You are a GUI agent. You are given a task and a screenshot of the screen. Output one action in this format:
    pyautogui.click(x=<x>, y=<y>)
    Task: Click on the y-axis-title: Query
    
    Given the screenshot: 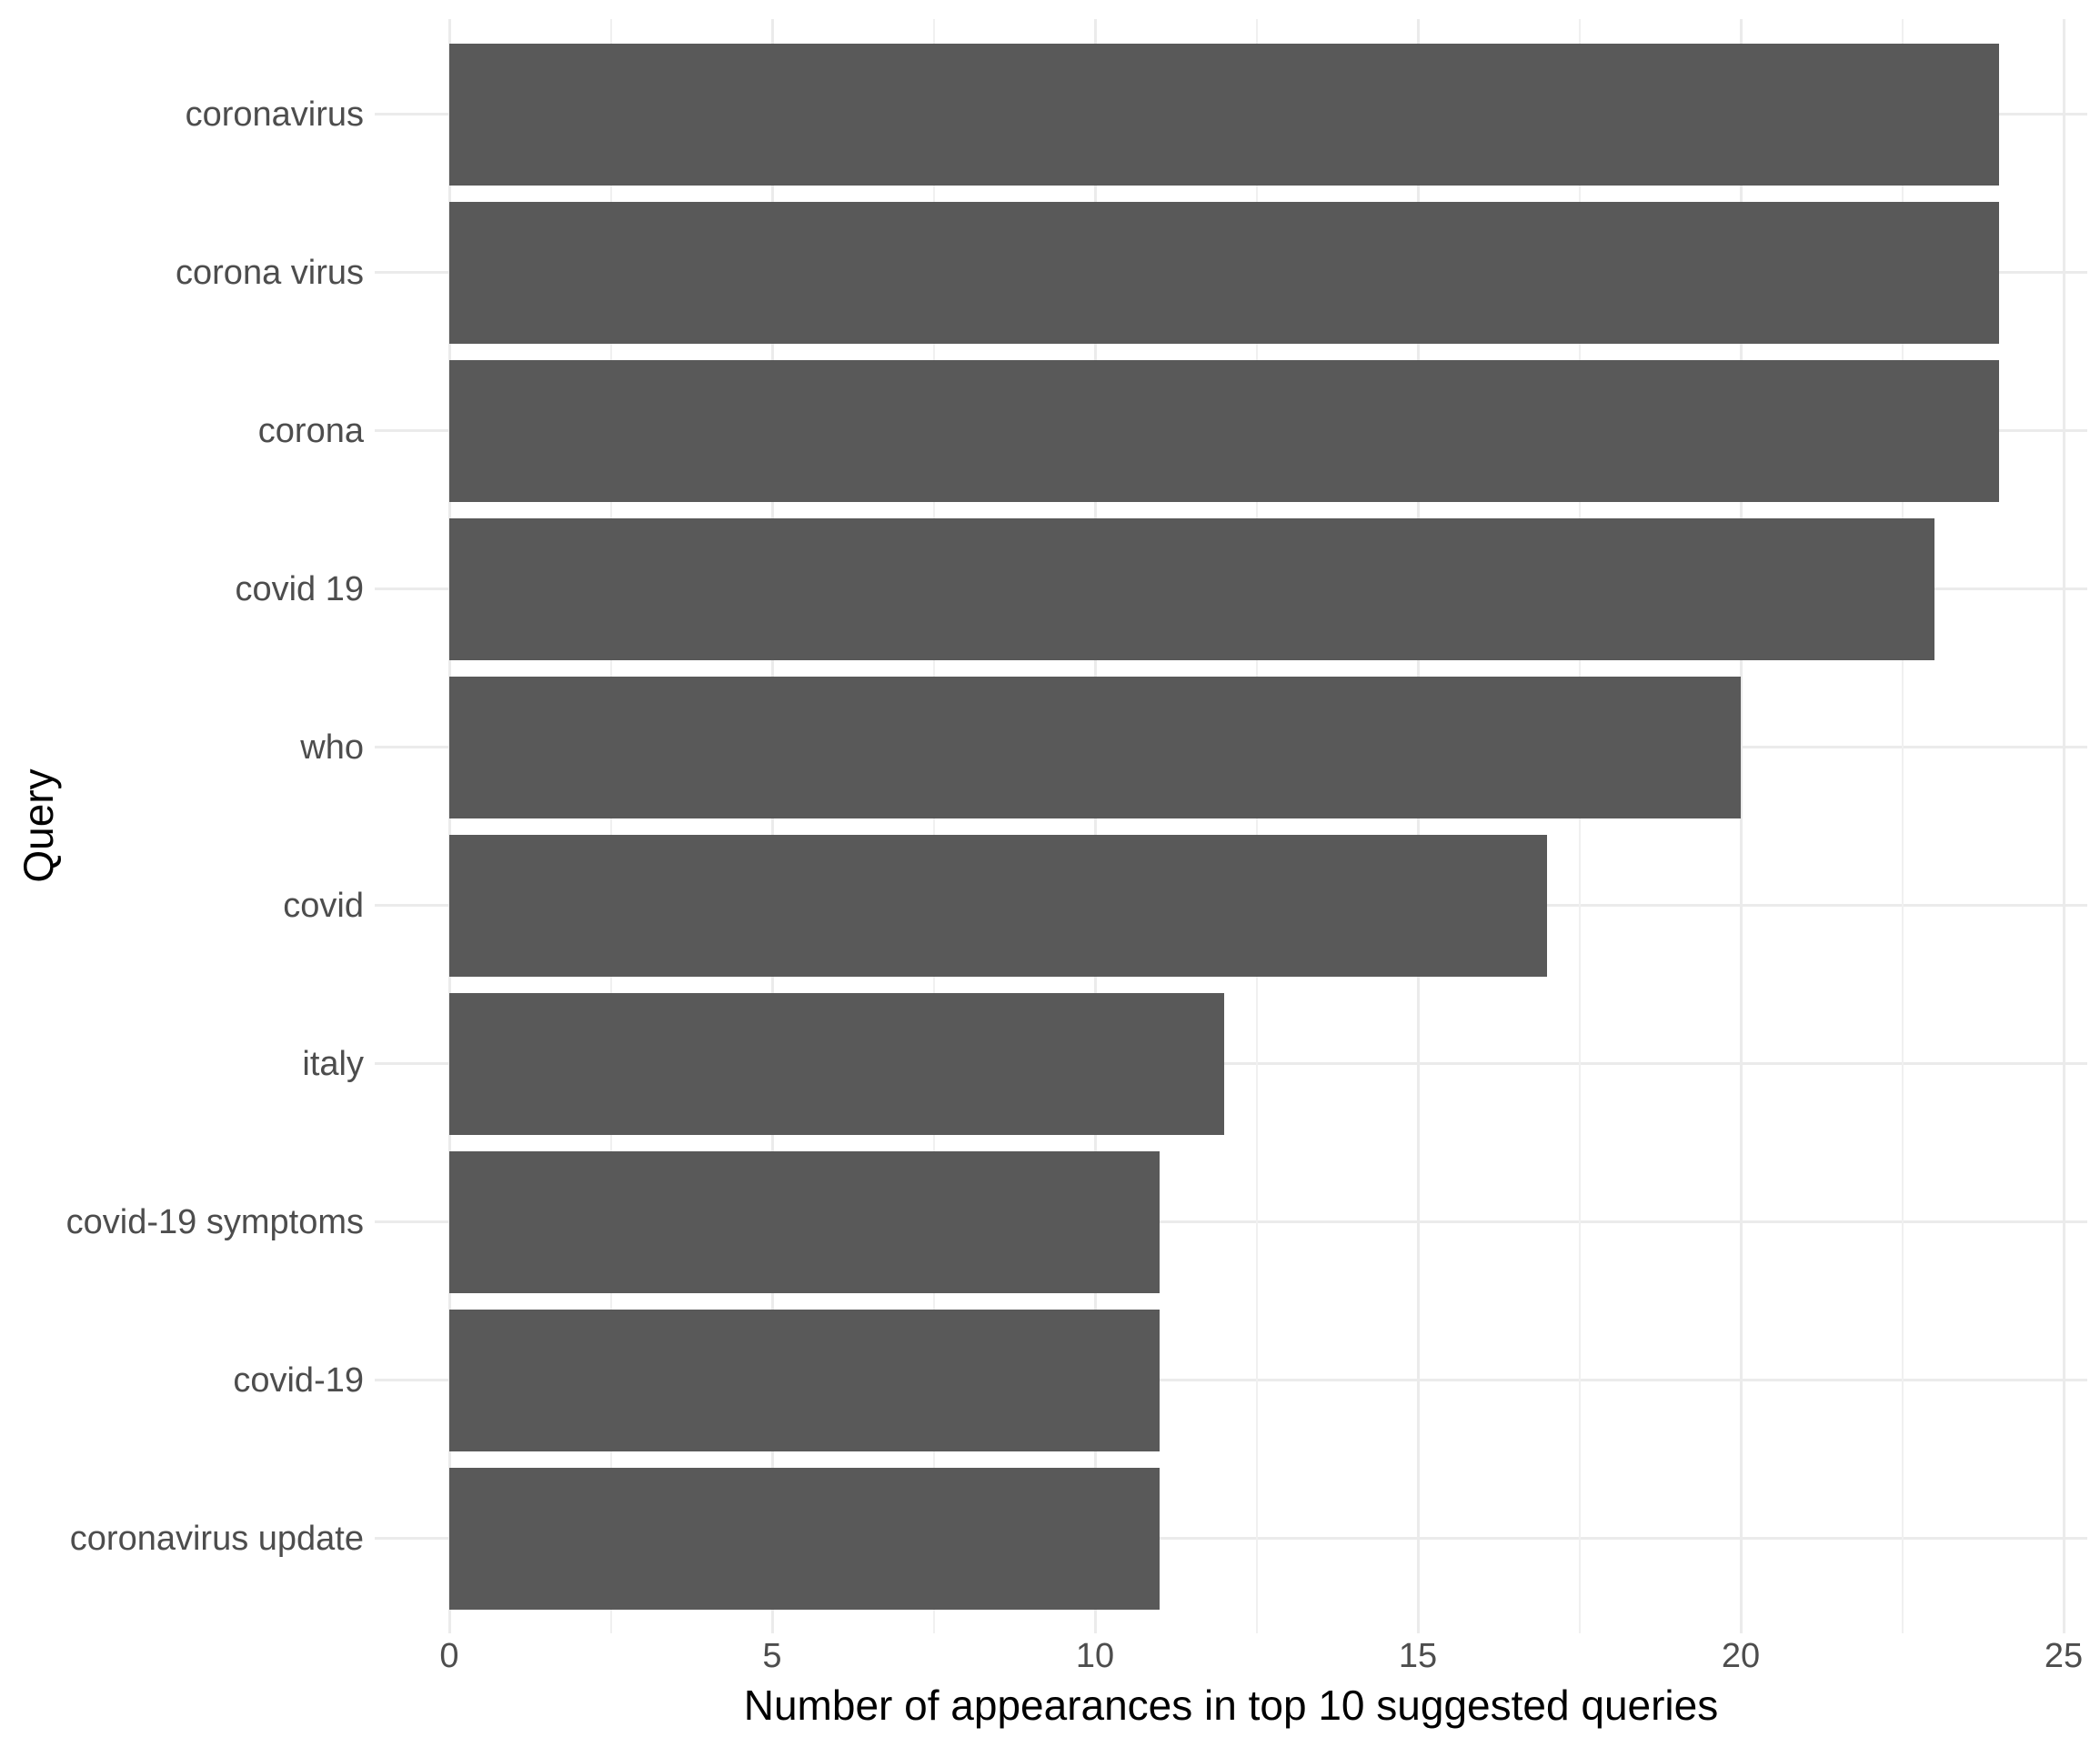 What is the action you would take?
    pyautogui.click(x=38, y=825)
    